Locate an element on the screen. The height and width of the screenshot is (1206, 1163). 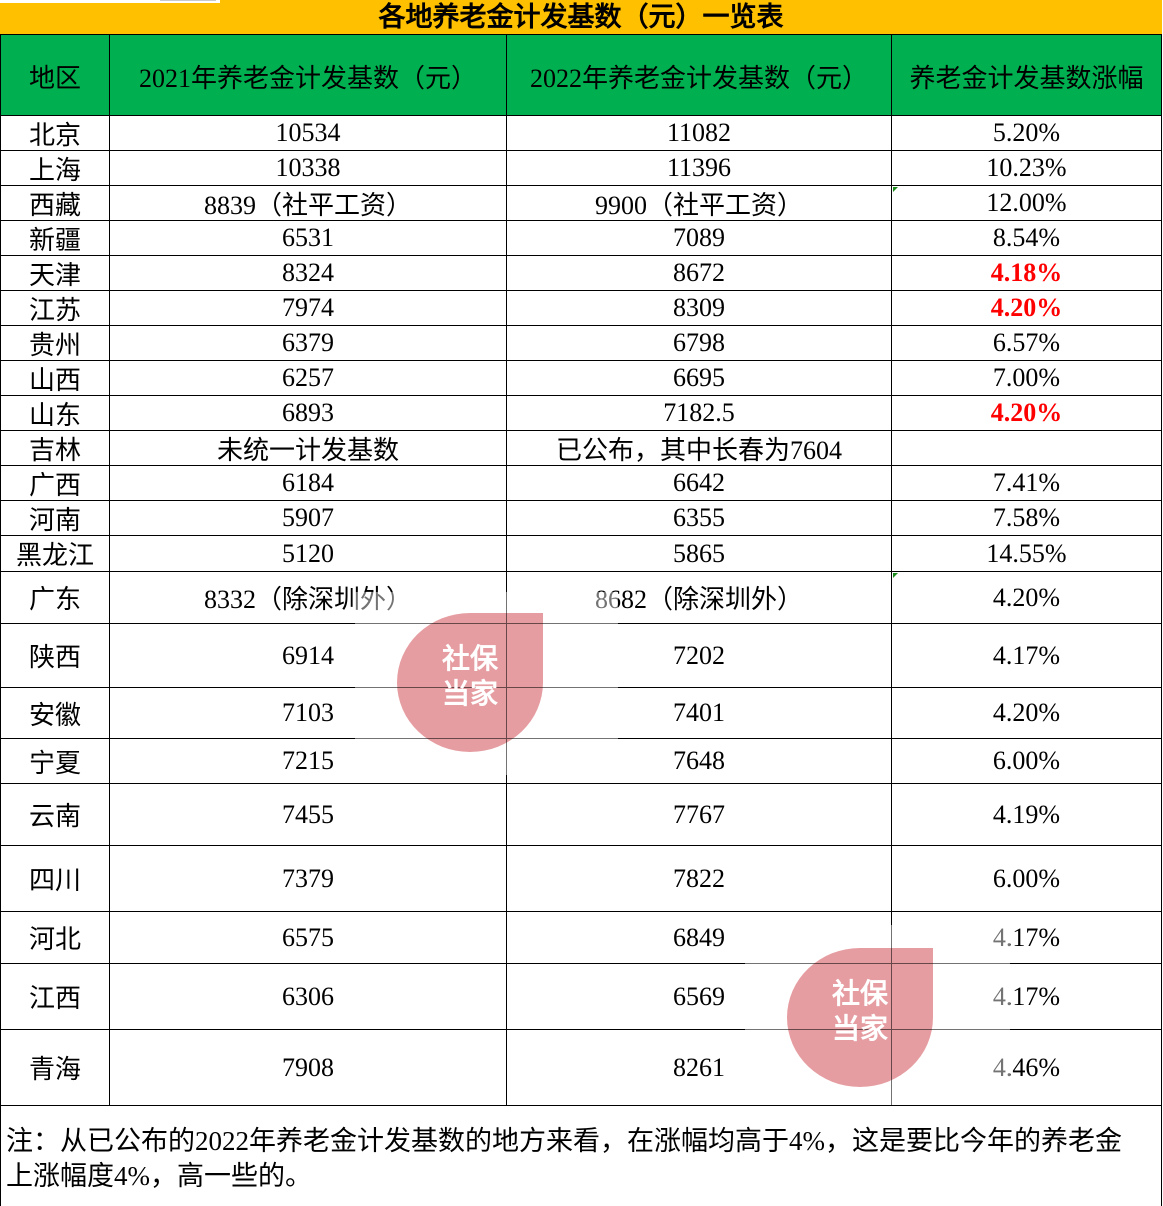
growth-cell: 6.00% is located at coordinates (1027, 761).